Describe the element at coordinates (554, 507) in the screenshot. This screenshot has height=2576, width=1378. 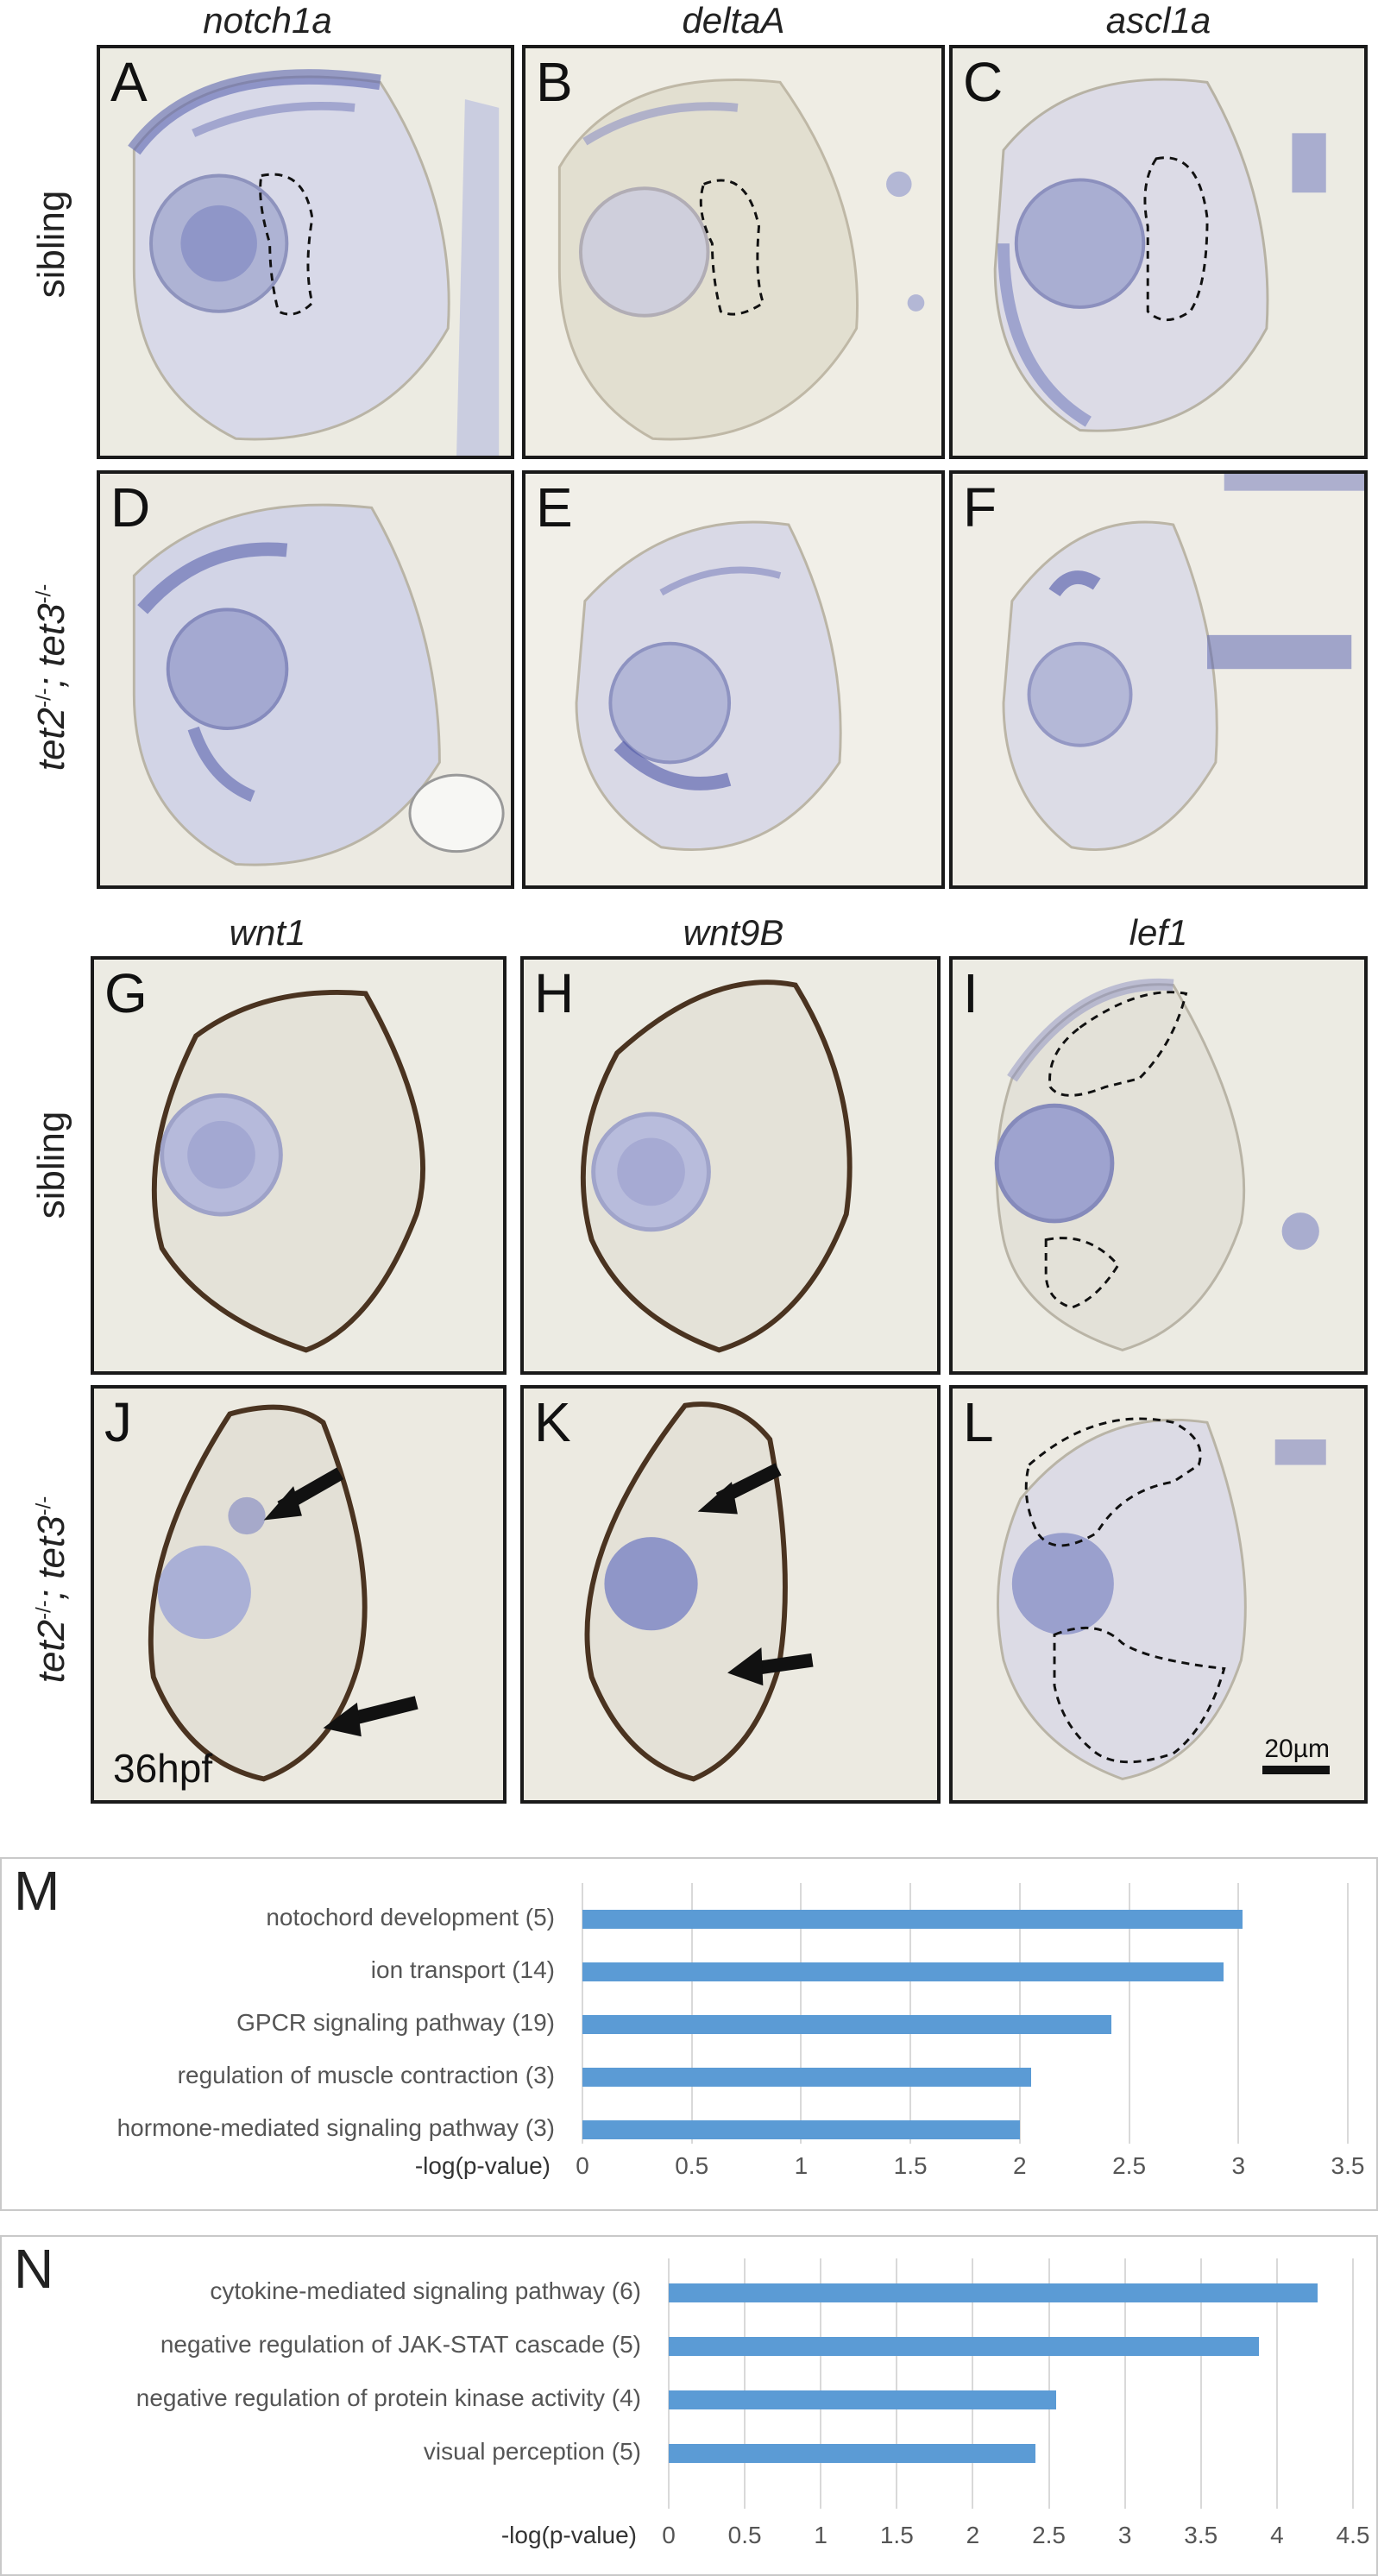
I see `panel-letter: E` at that location.